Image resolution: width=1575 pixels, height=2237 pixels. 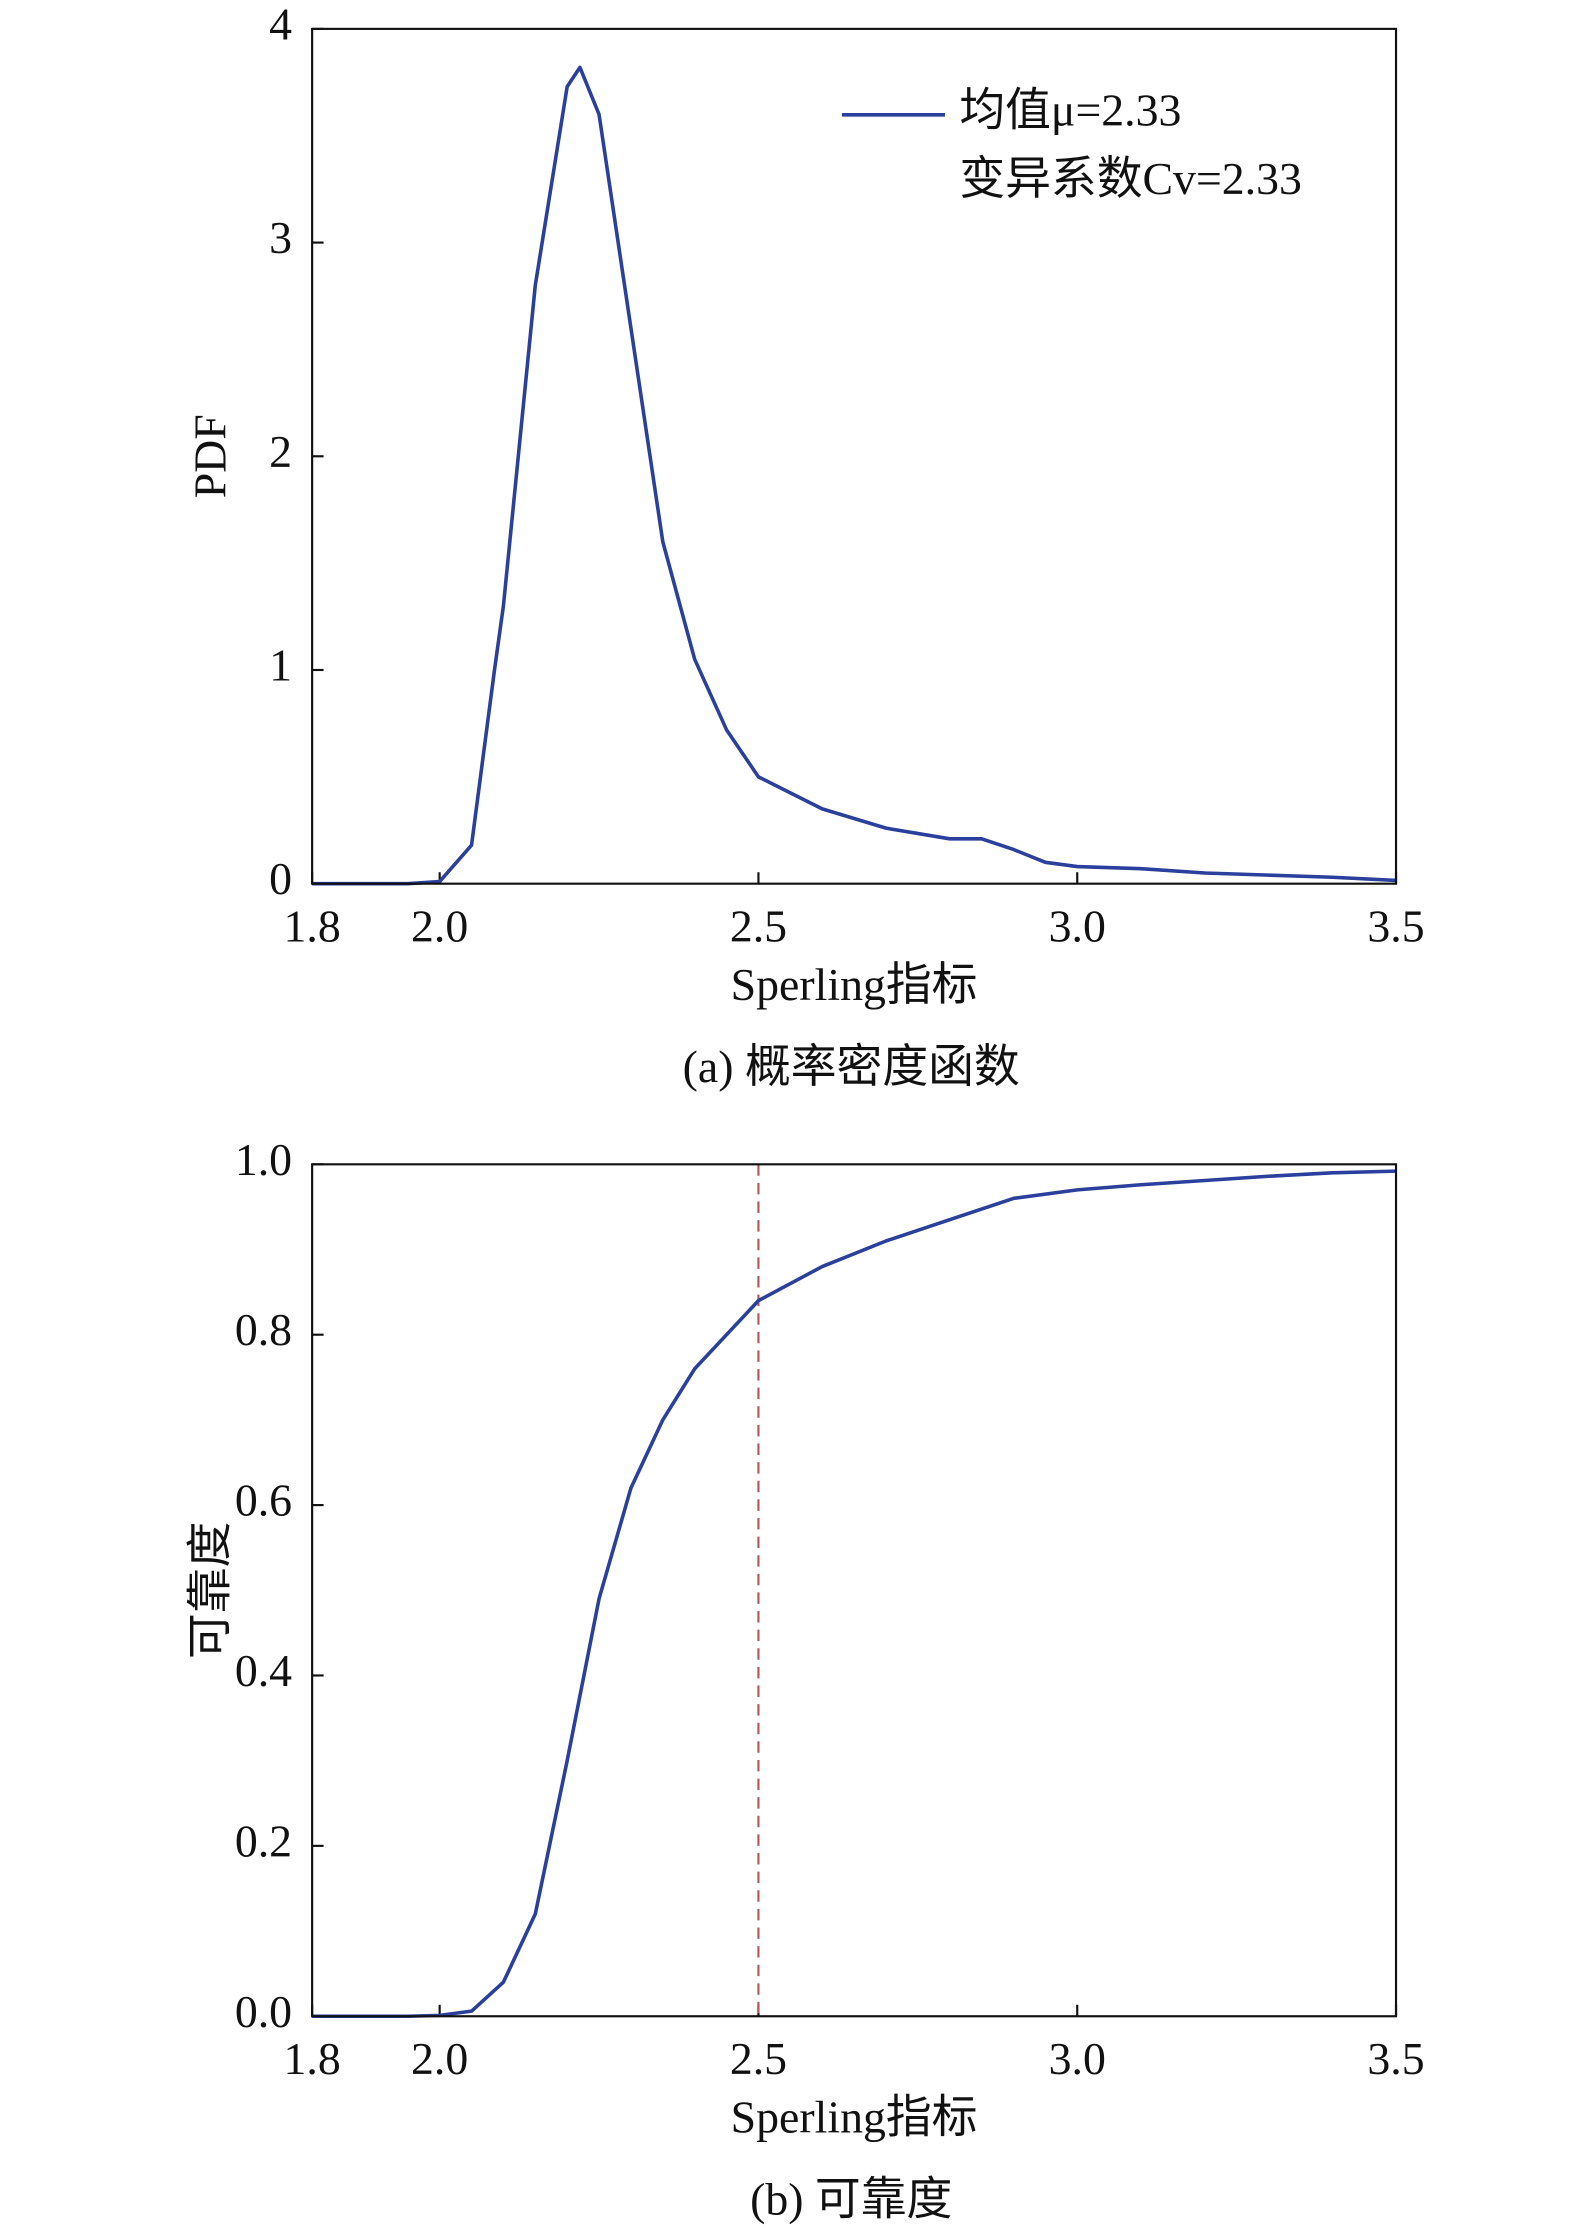 I want to click on y-tick-label: 2, so click(x=280, y=451).